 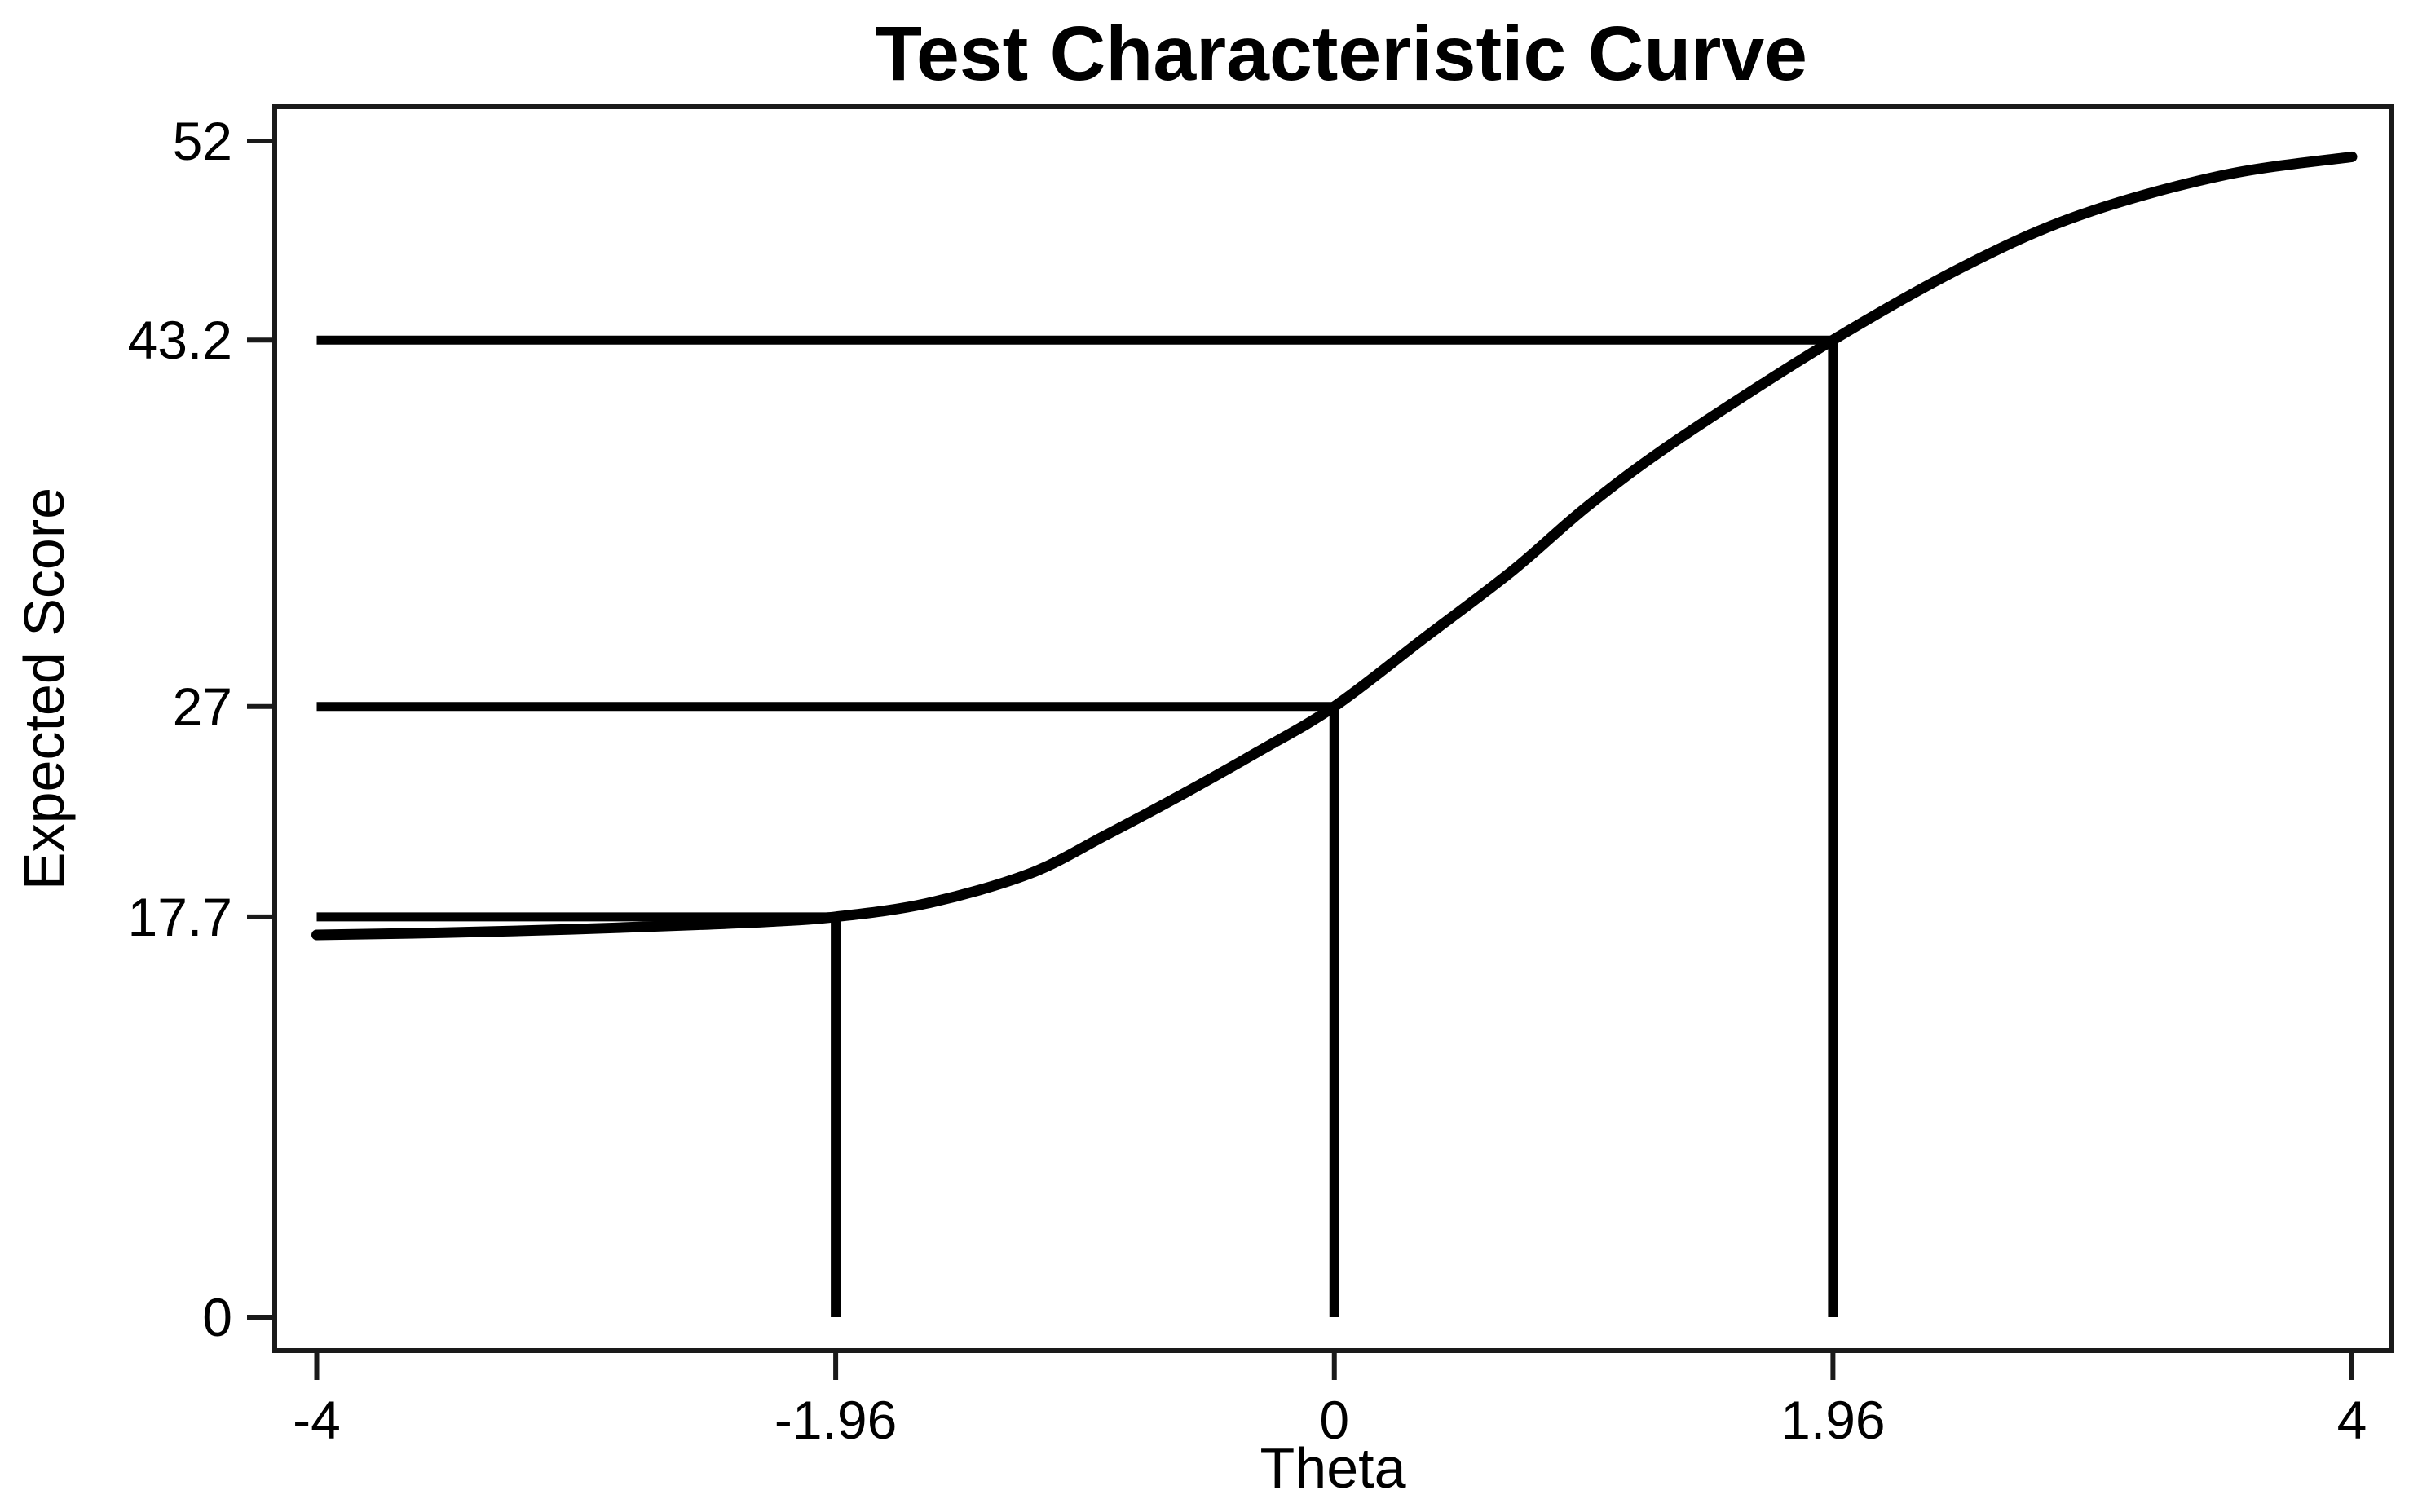 What do you see at coordinates (835, 1420) in the screenshot?
I see `x-tick-label: -1.96` at bounding box center [835, 1420].